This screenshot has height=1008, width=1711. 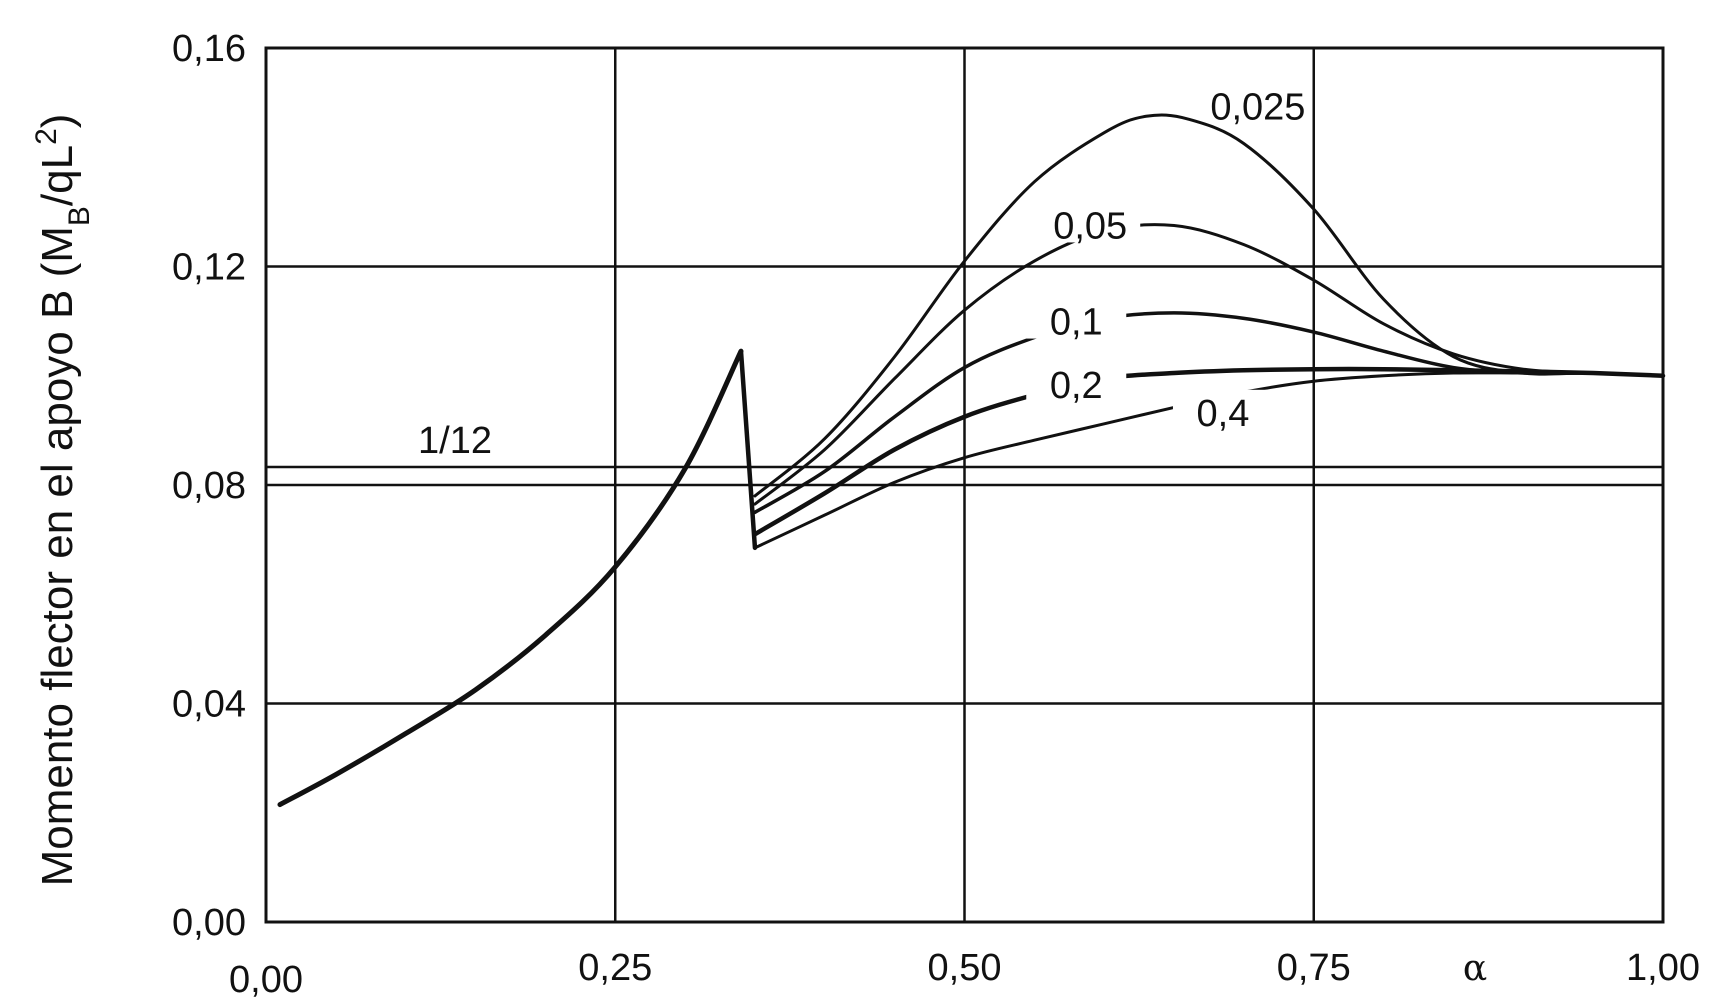 What do you see at coordinates (209, 705) in the screenshot?
I see `y-tick-label: 0,04` at bounding box center [209, 705].